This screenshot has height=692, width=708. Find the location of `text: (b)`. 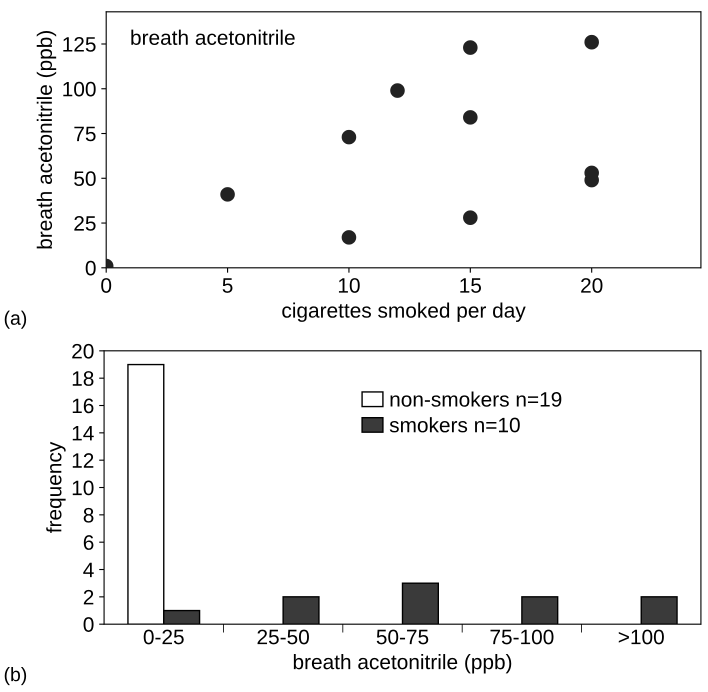

text: (b) is located at coordinates (15, 676).